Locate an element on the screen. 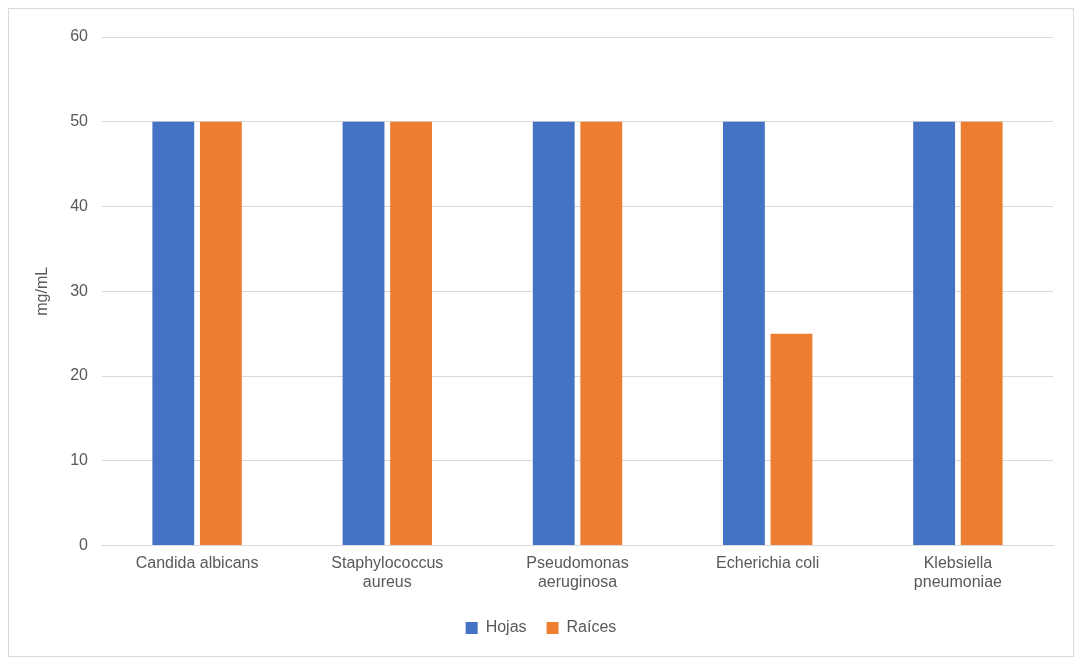 This screenshot has height=665, width=1082. y-tick-label: 0 is located at coordinates (84, 545).